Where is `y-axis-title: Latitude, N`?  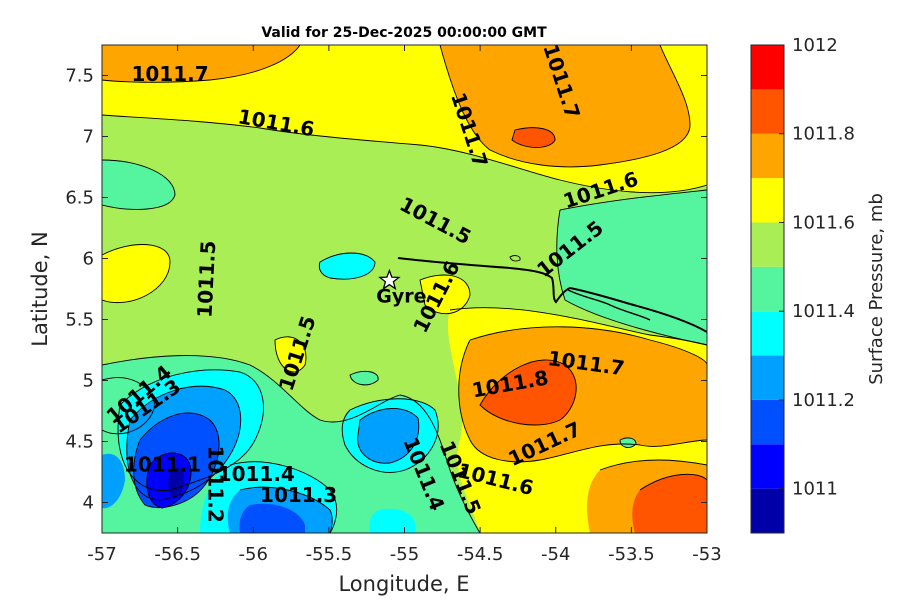
y-axis-title: Latitude, N is located at coordinates (40, 289).